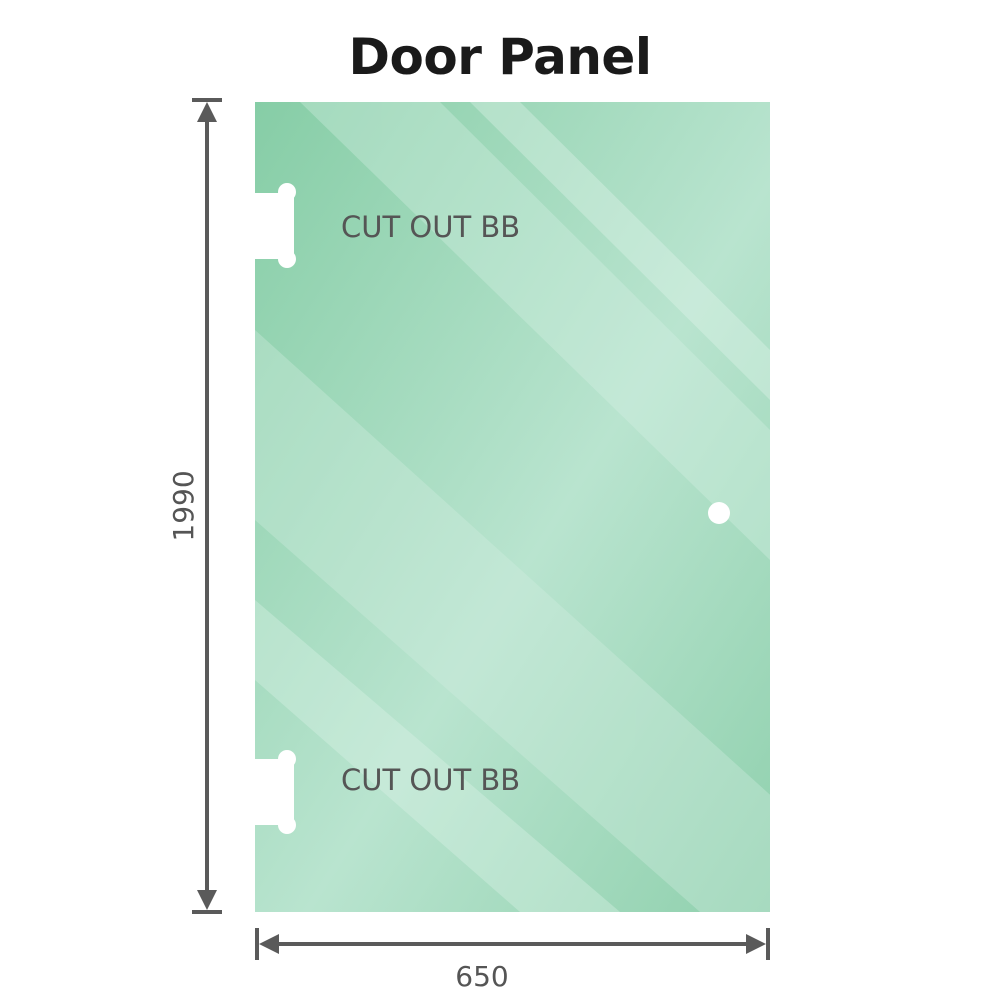 The height and width of the screenshot is (1000, 1000). What do you see at coordinates (183, 505) in the screenshot?
I see `height-dimension-label: 1990` at bounding box center [183, 505].